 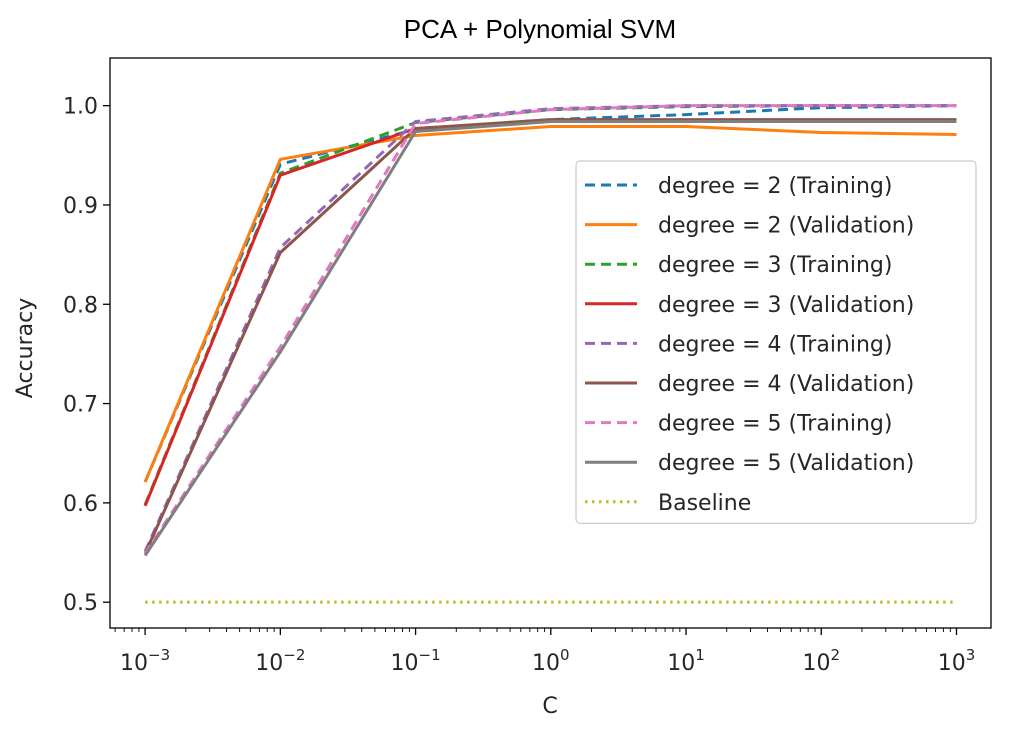 What do you see at coordinates (775, 265) in the screenshot?
I see `legend-label: degree = 3 (Training)` at bounding box center [775, 265].